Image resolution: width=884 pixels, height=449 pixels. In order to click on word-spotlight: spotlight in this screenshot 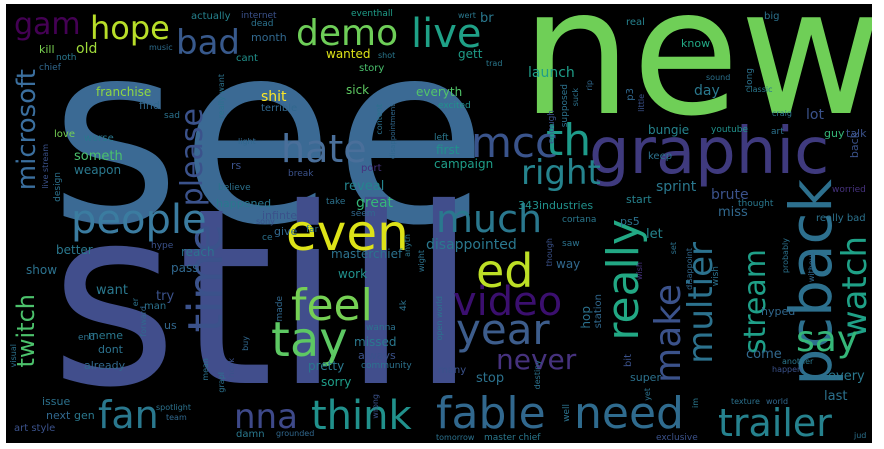, I will do `click(174, 407)`.